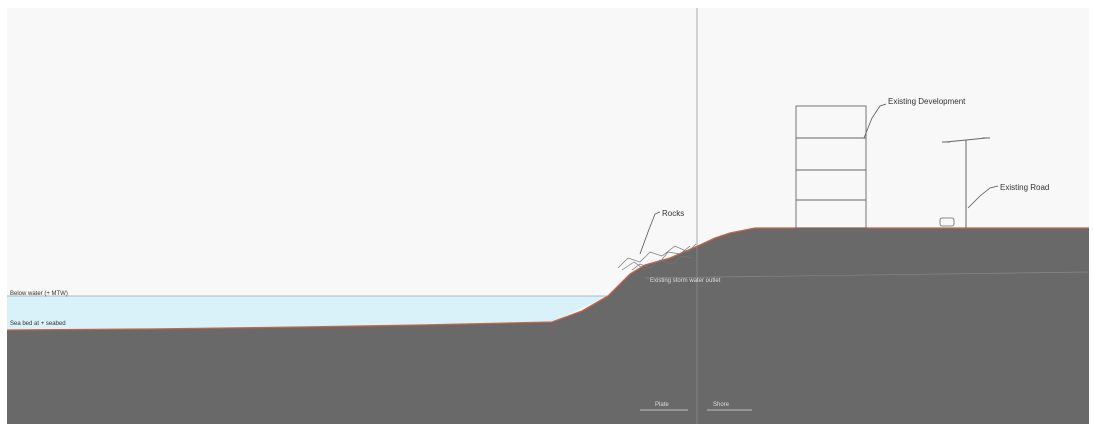 This screenshot has width=1093, height=425. Describe the element at coordinates (983, 197) in the screenshot. I see `existing-road-leader-line` at that location.